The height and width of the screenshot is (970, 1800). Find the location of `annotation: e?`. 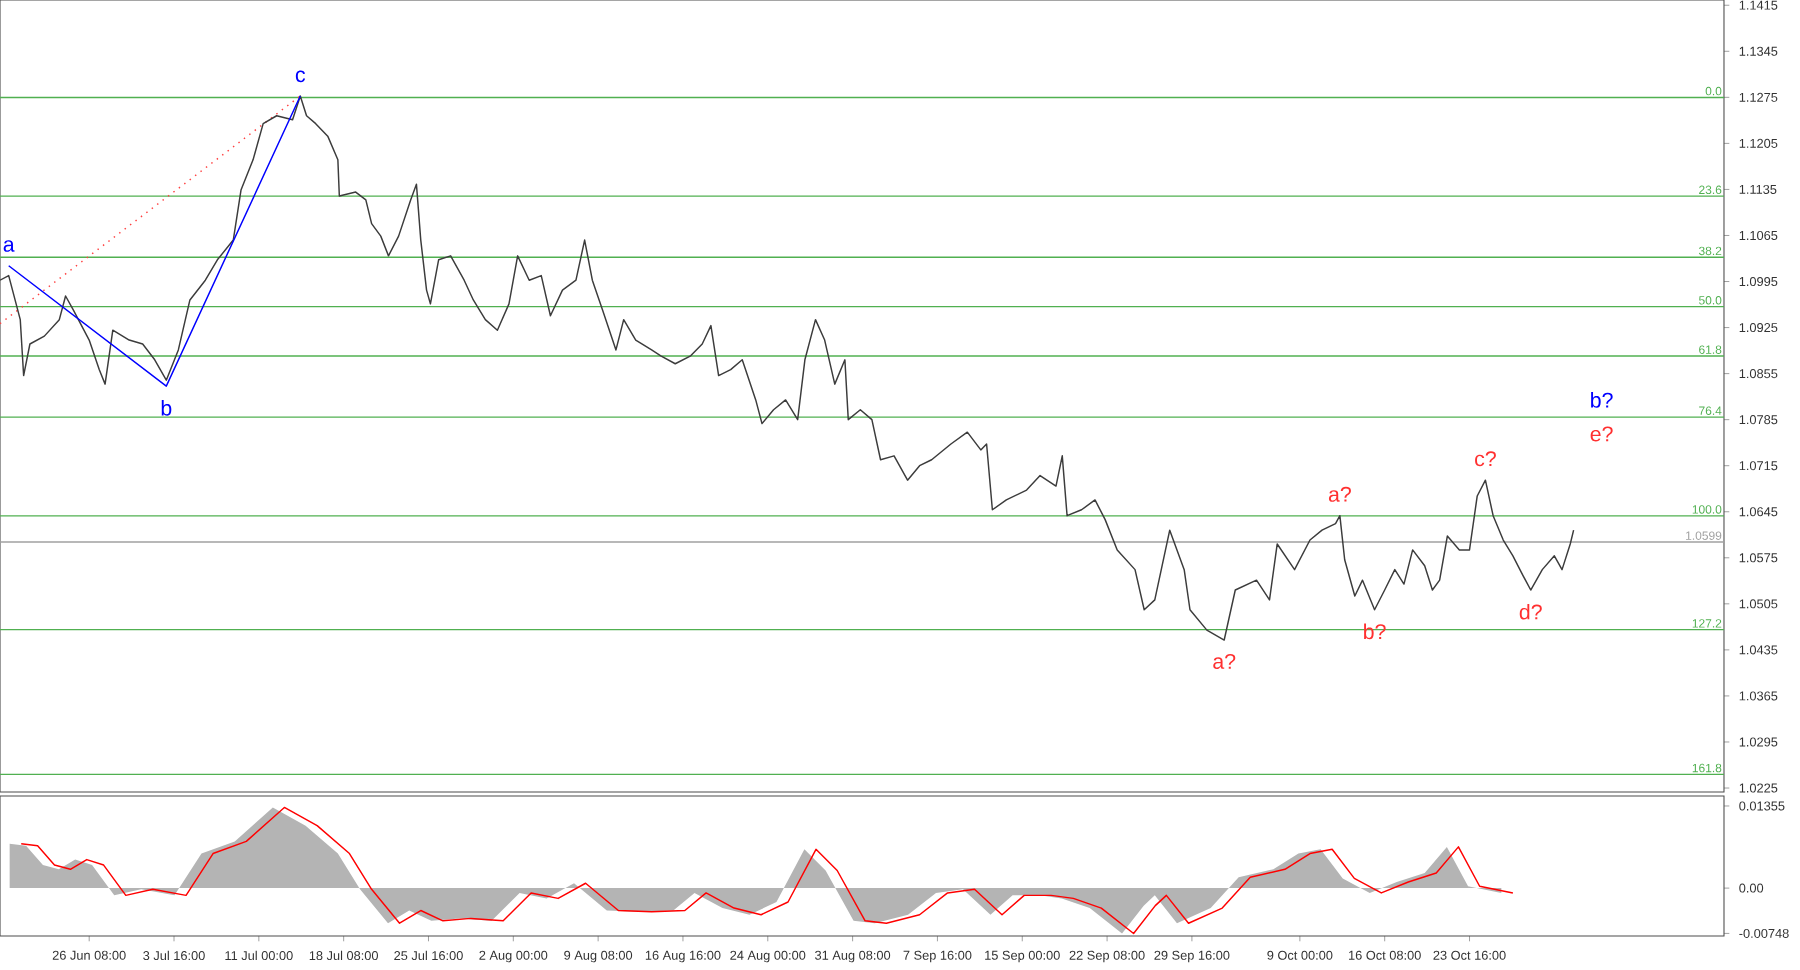

annotation: e? is located at coordinates (1601, 434).